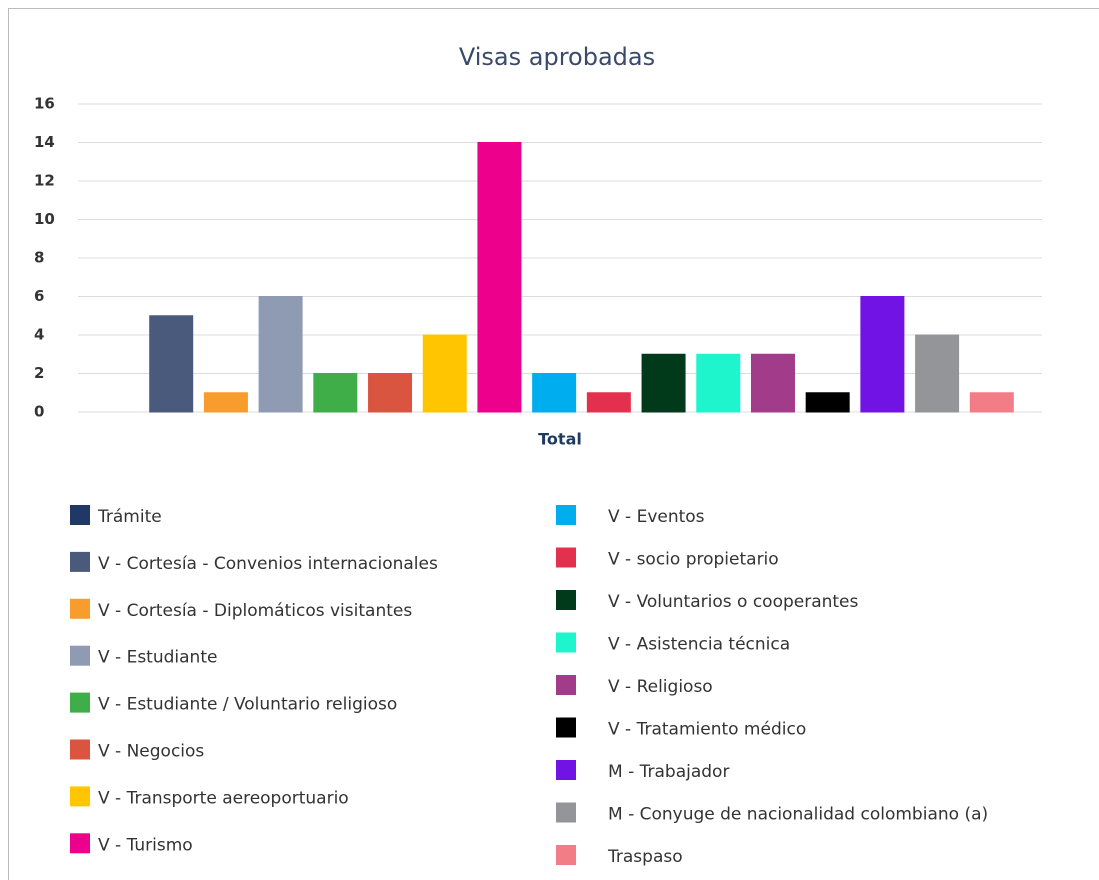  Describe the element at coordinates (145, 845) in the screenshot. I see `legend-label: V - Turismo` at that location.